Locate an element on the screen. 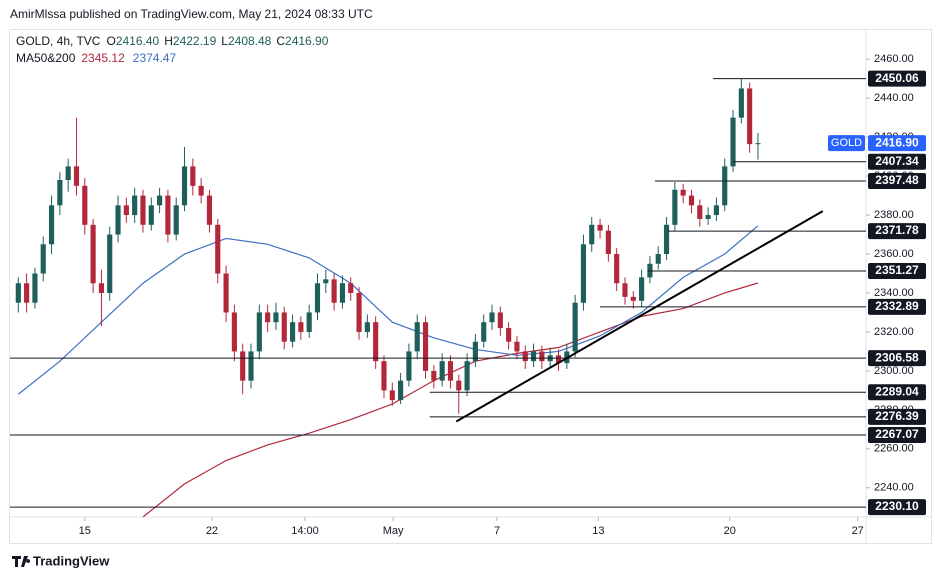 Image resolution: width=939 pixels, height=579 pixels. price-tag-box is located at coordinates (846, 143).